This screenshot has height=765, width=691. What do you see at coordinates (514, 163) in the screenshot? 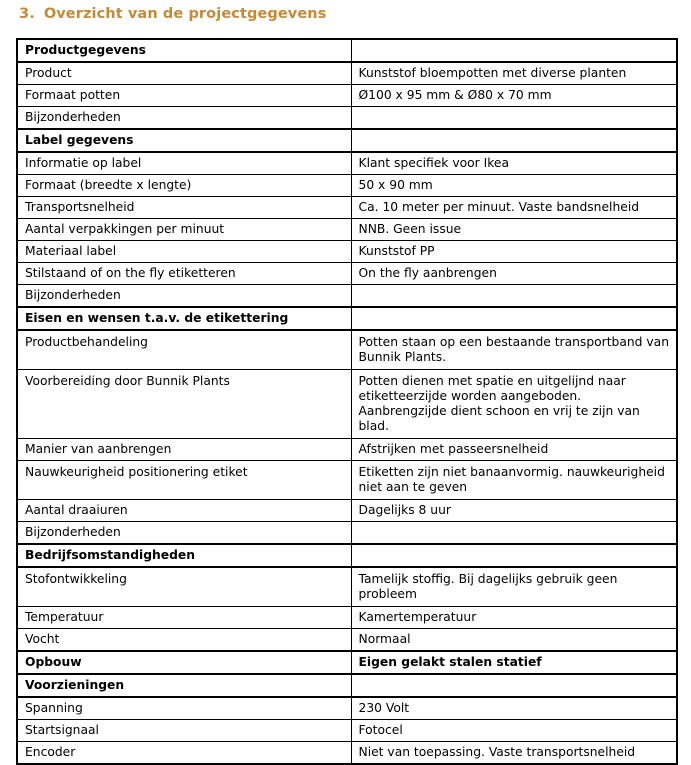
I see `row-value: Klant specifiek voor Ikea` at bounding box center [514, 163].